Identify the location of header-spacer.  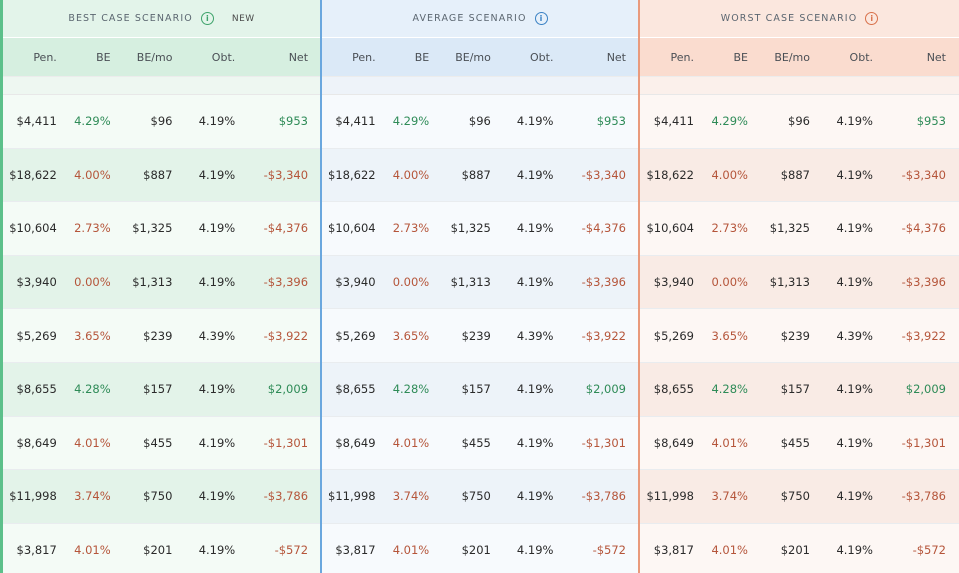
(480, 85).